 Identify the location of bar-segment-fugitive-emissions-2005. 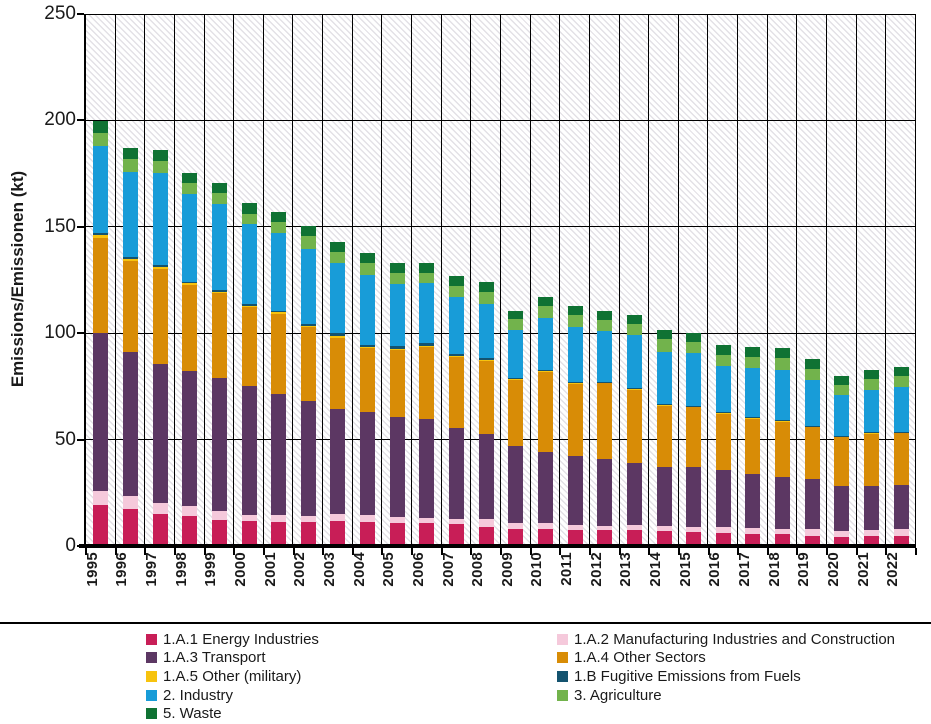
(397, 347).